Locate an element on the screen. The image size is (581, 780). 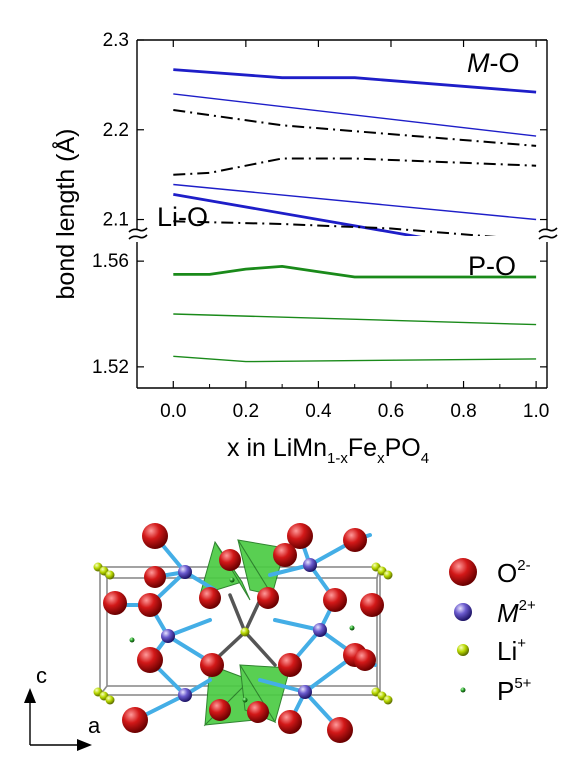
crystal-axes-indicator: c a is located at coordinates (62, 707).